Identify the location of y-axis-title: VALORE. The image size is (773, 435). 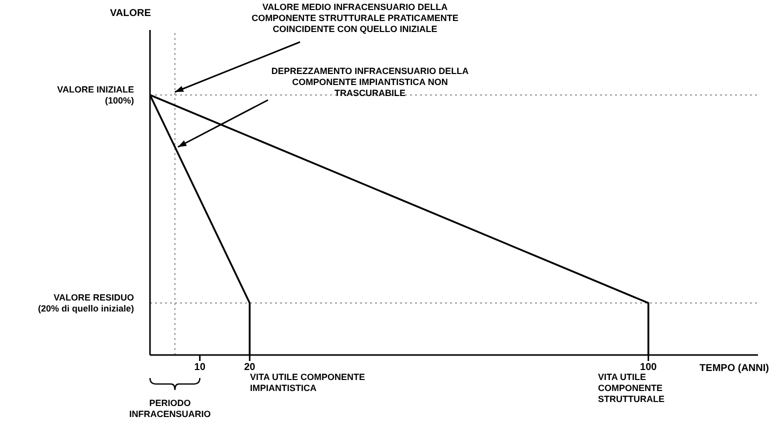
(130, 13).